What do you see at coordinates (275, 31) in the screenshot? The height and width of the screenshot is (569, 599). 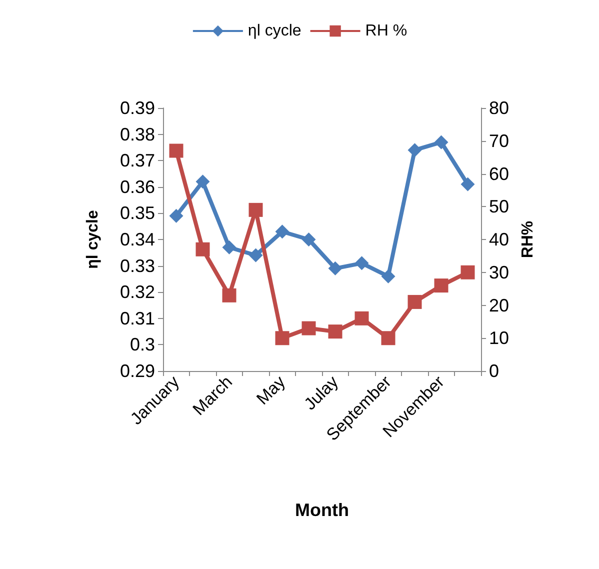 I see `legend-label: ηl cycle` at bounding box center [275, 31].